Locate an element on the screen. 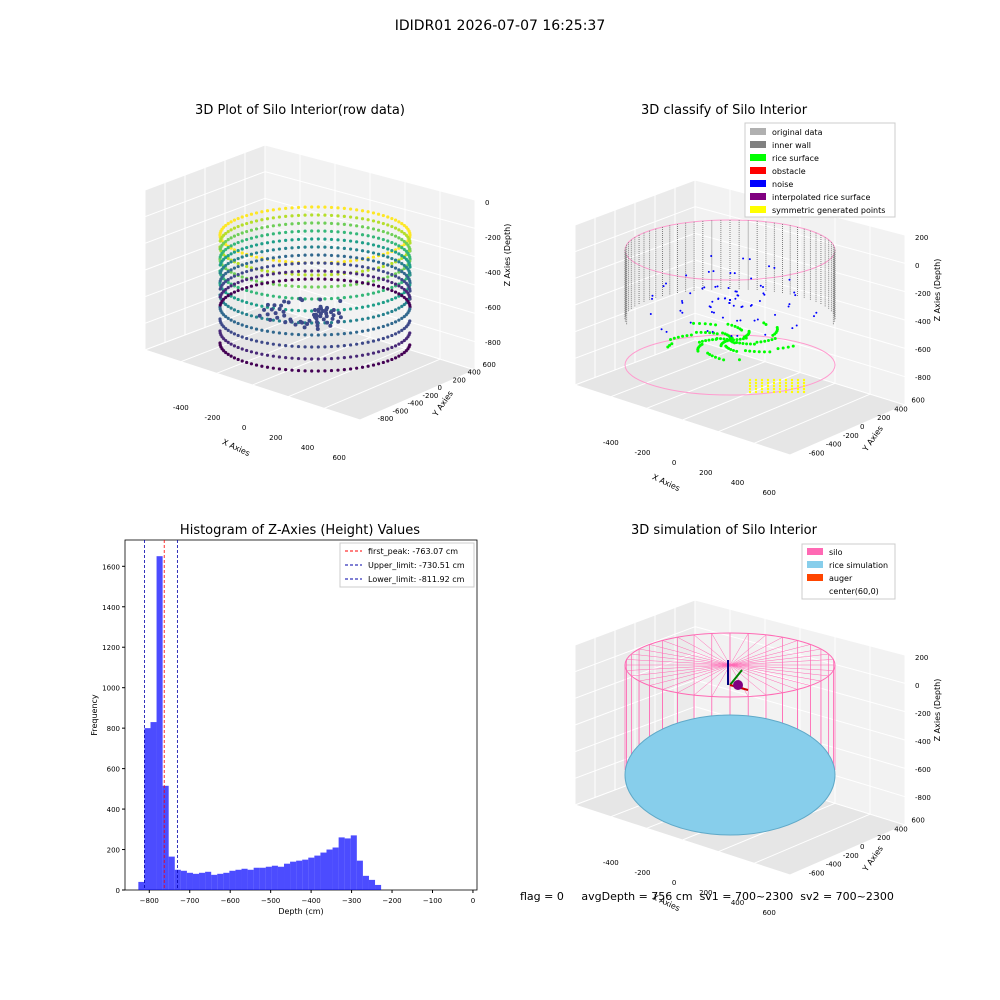 The width and height of the screenshot is (1000, 1000). sim-legend-label: silo is located at coordinates (836, 552).